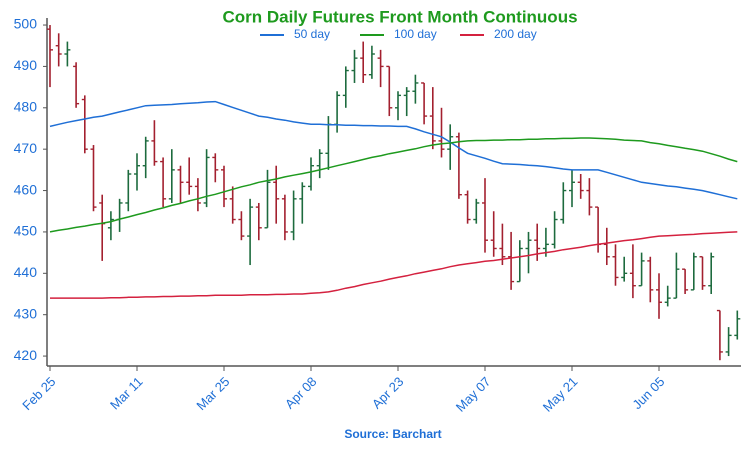  I want to click on y-tick-label: 460, so click(26, 189).